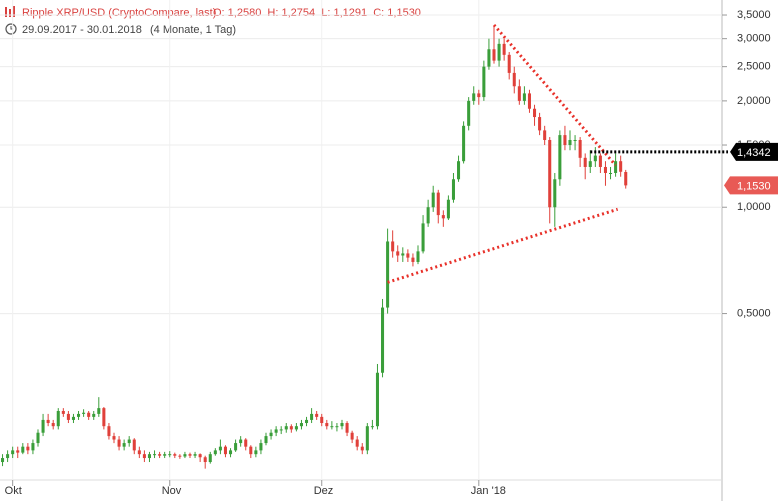  What do you see at coordinates (488, 491) in the screenshot?
I see `x-tick-label: Jan '18` at bounding box center [488, 491].